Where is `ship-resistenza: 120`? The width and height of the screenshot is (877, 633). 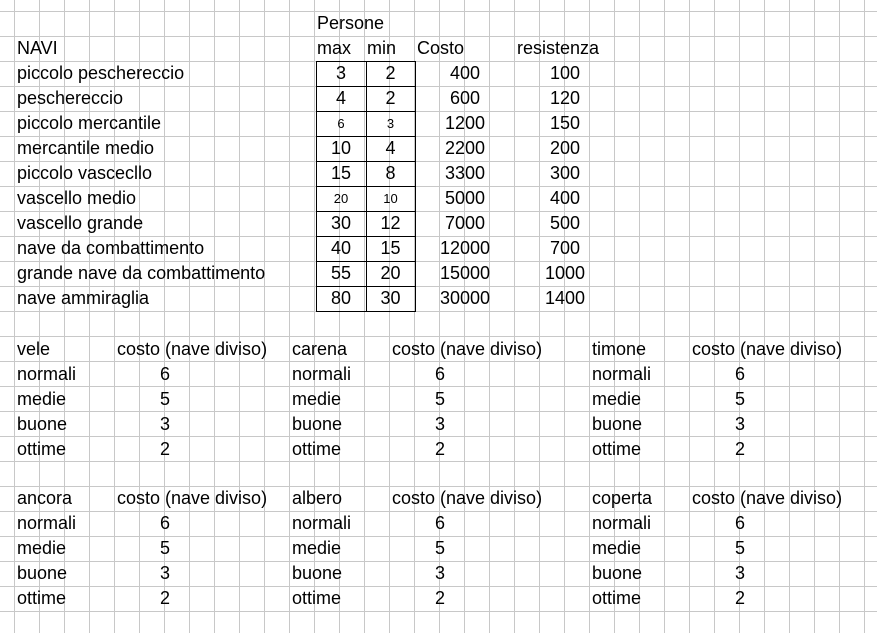 ship-resistenza: 120 is located at coordinates (565, 98).